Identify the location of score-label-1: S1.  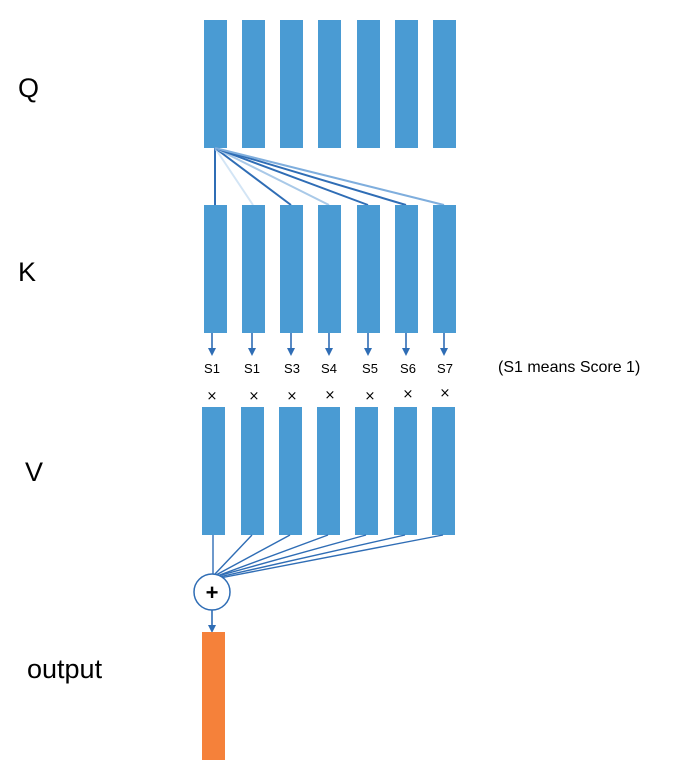
(212, 368).